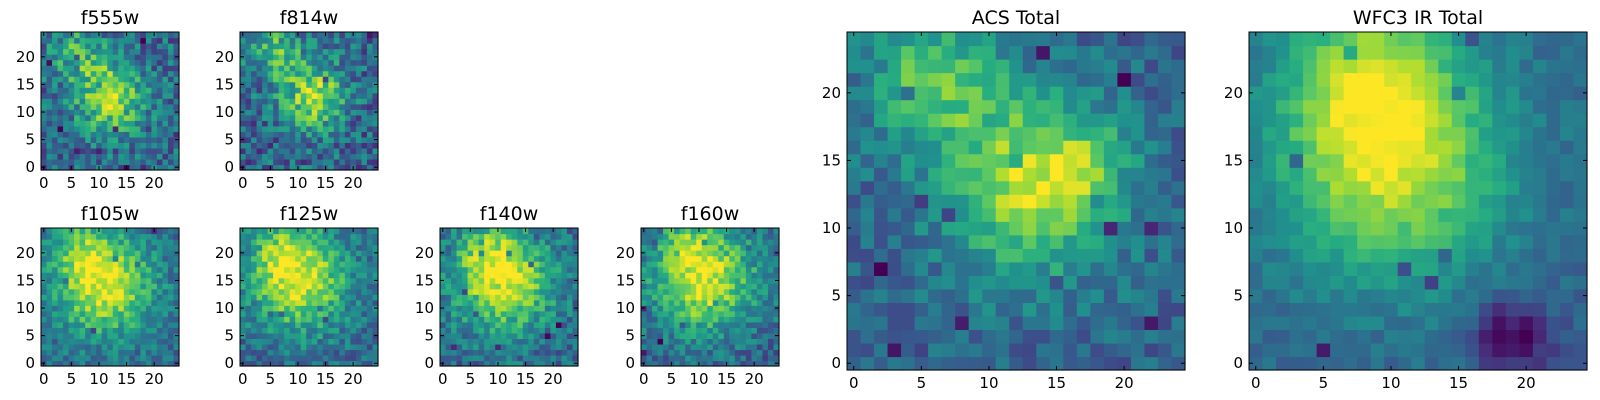 Image resolution: width=1600 pixels, height=400 pixels. Describe the element at coordinates (726, 379) in the screenshot. I see `x-tick-label: 15` at that location.